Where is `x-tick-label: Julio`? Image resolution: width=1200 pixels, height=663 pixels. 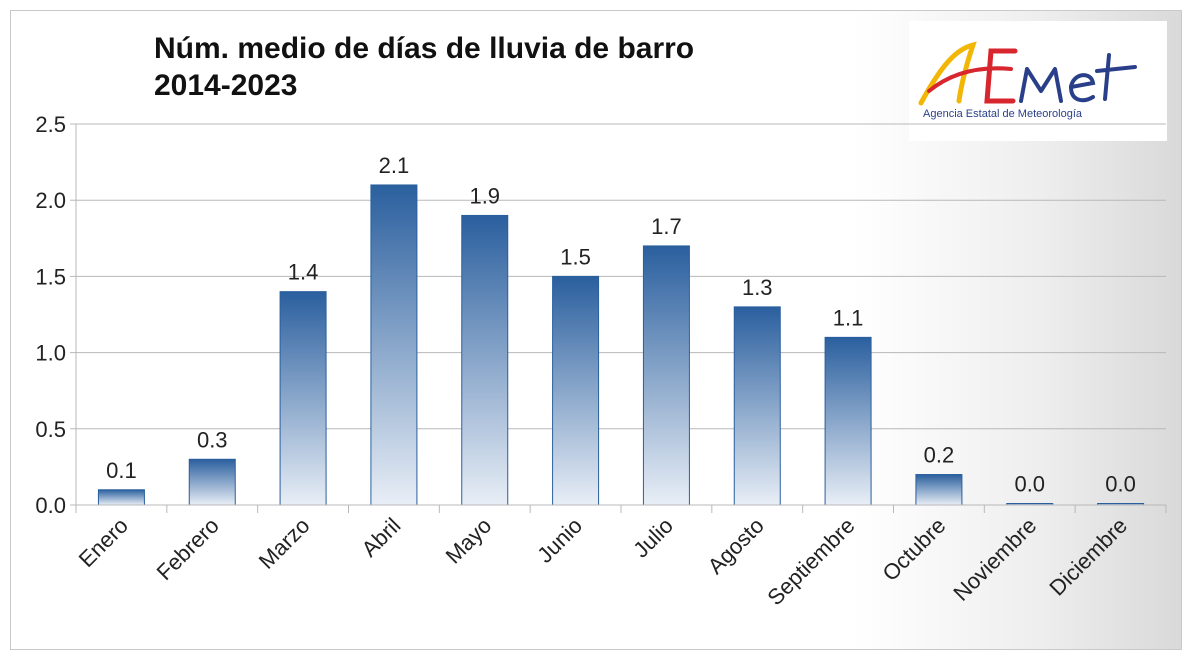 x-tick-label: Julio is located at coordinates (653, 538).